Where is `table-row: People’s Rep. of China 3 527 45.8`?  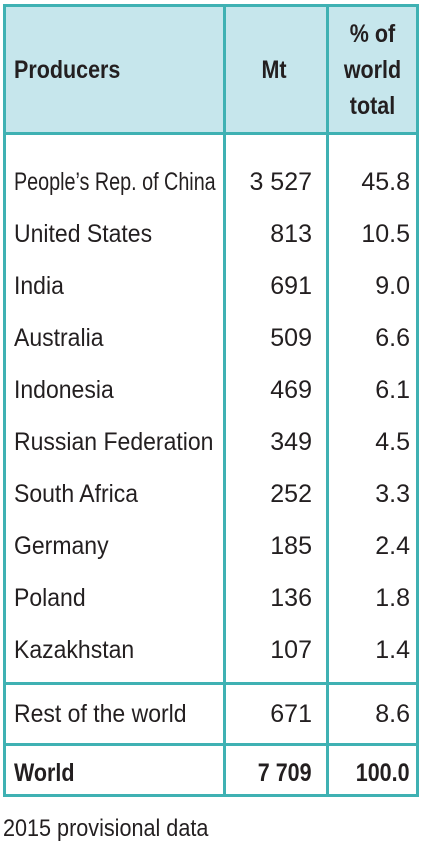
table-row: People’s Rep. of China 3 527 45.8 is located at coordinates (211, 183).